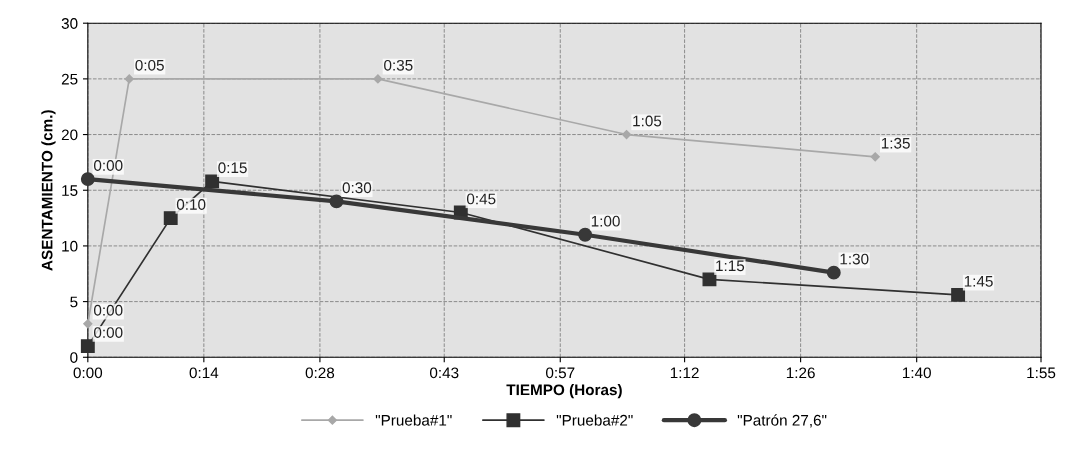  Describe the element at coordinates (605, 221) in the screenshot. I see `annotation: 1:00` at that location.